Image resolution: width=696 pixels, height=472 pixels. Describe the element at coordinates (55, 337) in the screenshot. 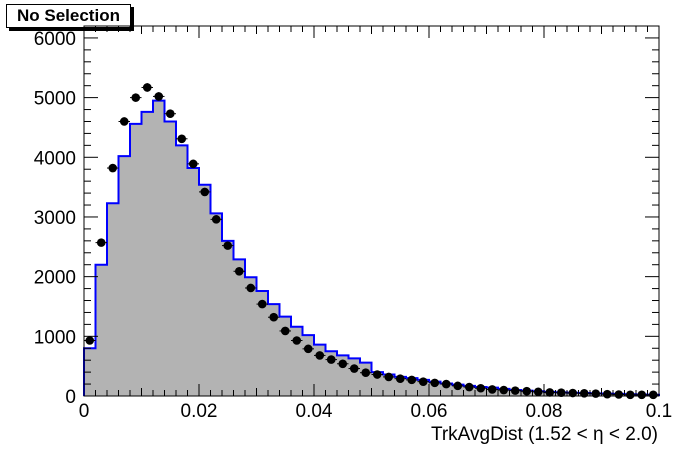

I see `y-tick-label-1: 1000` at that location.